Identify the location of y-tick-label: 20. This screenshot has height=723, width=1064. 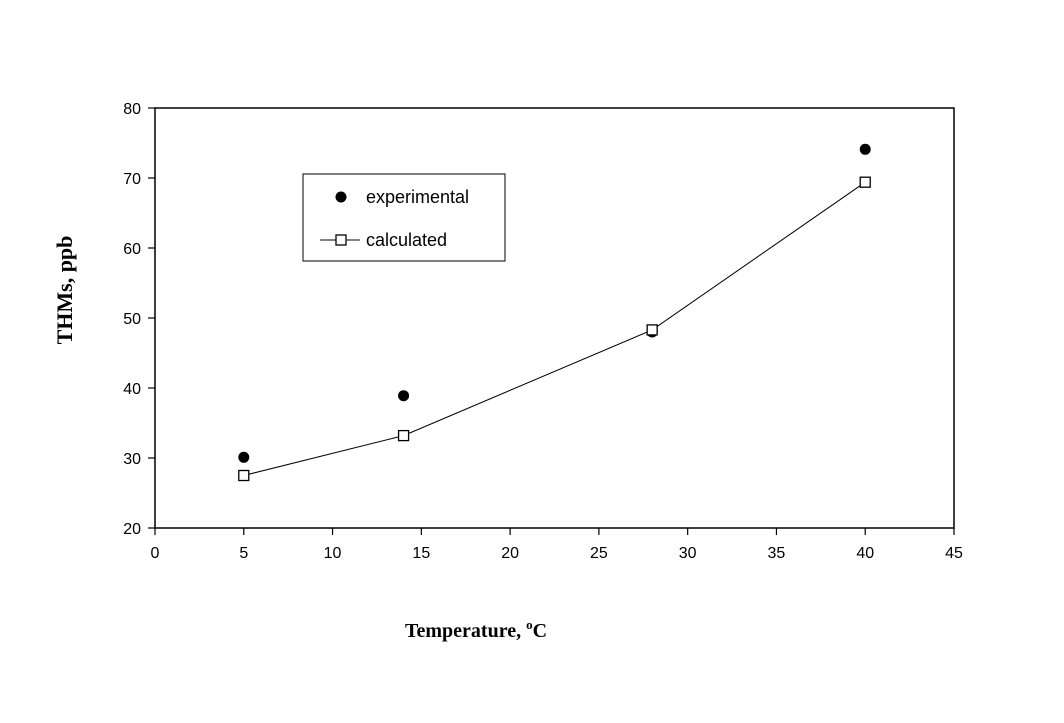
(132, 529).